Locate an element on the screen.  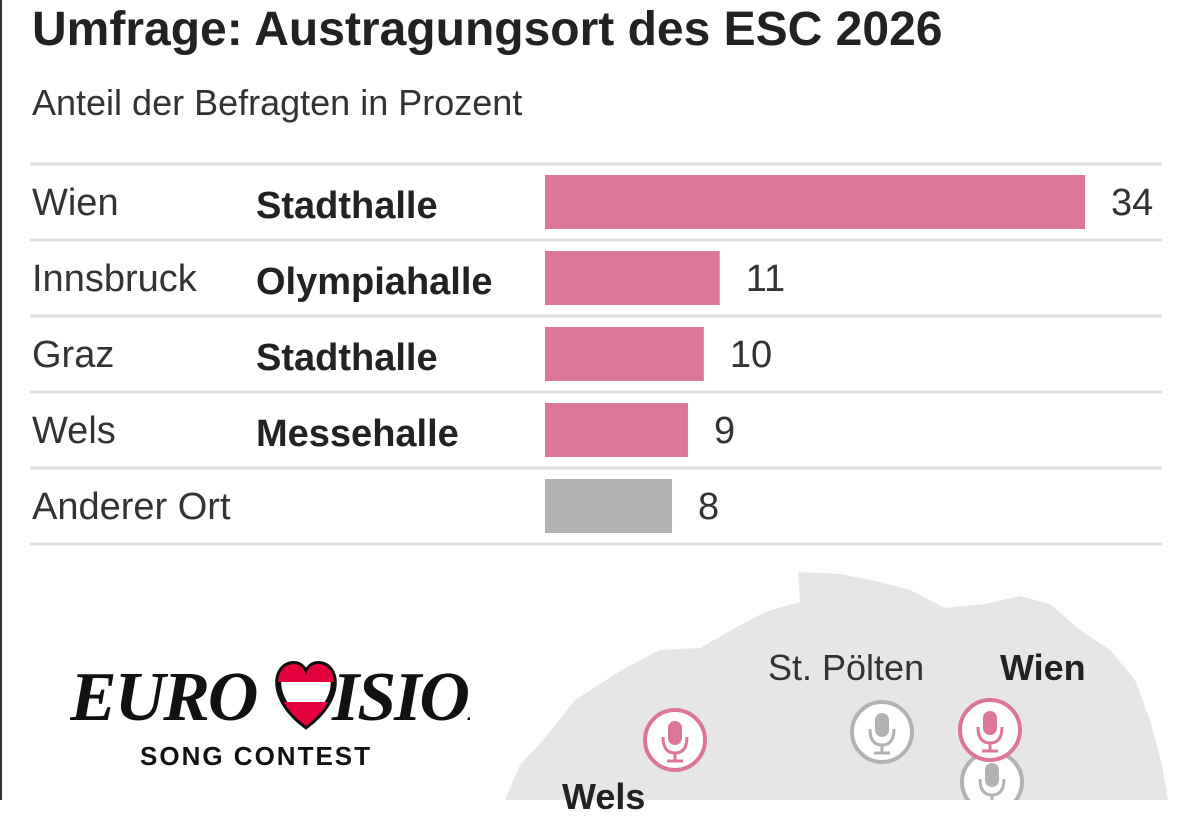
category-label: Innsbruck is located at coordinates (115, 279).